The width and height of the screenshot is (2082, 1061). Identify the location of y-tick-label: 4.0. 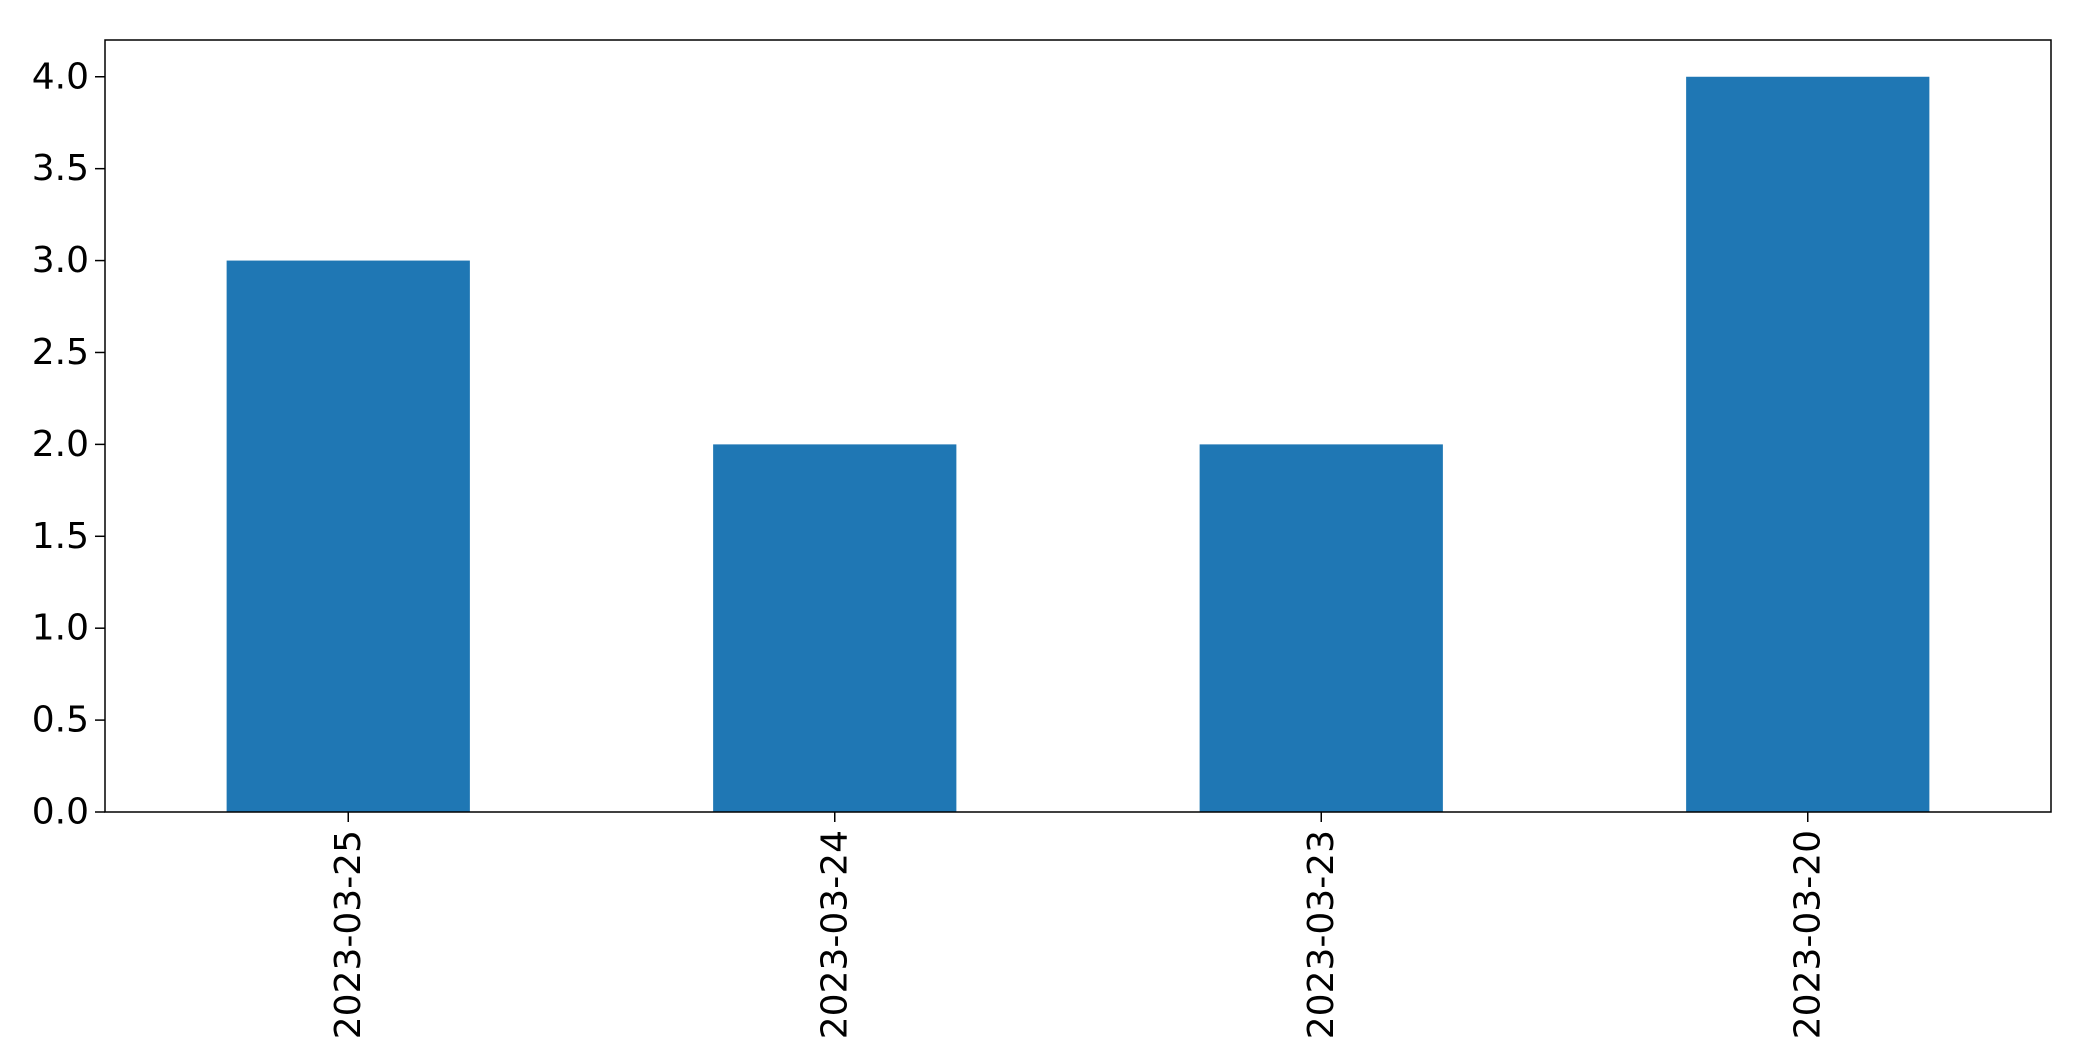
(60, 76).